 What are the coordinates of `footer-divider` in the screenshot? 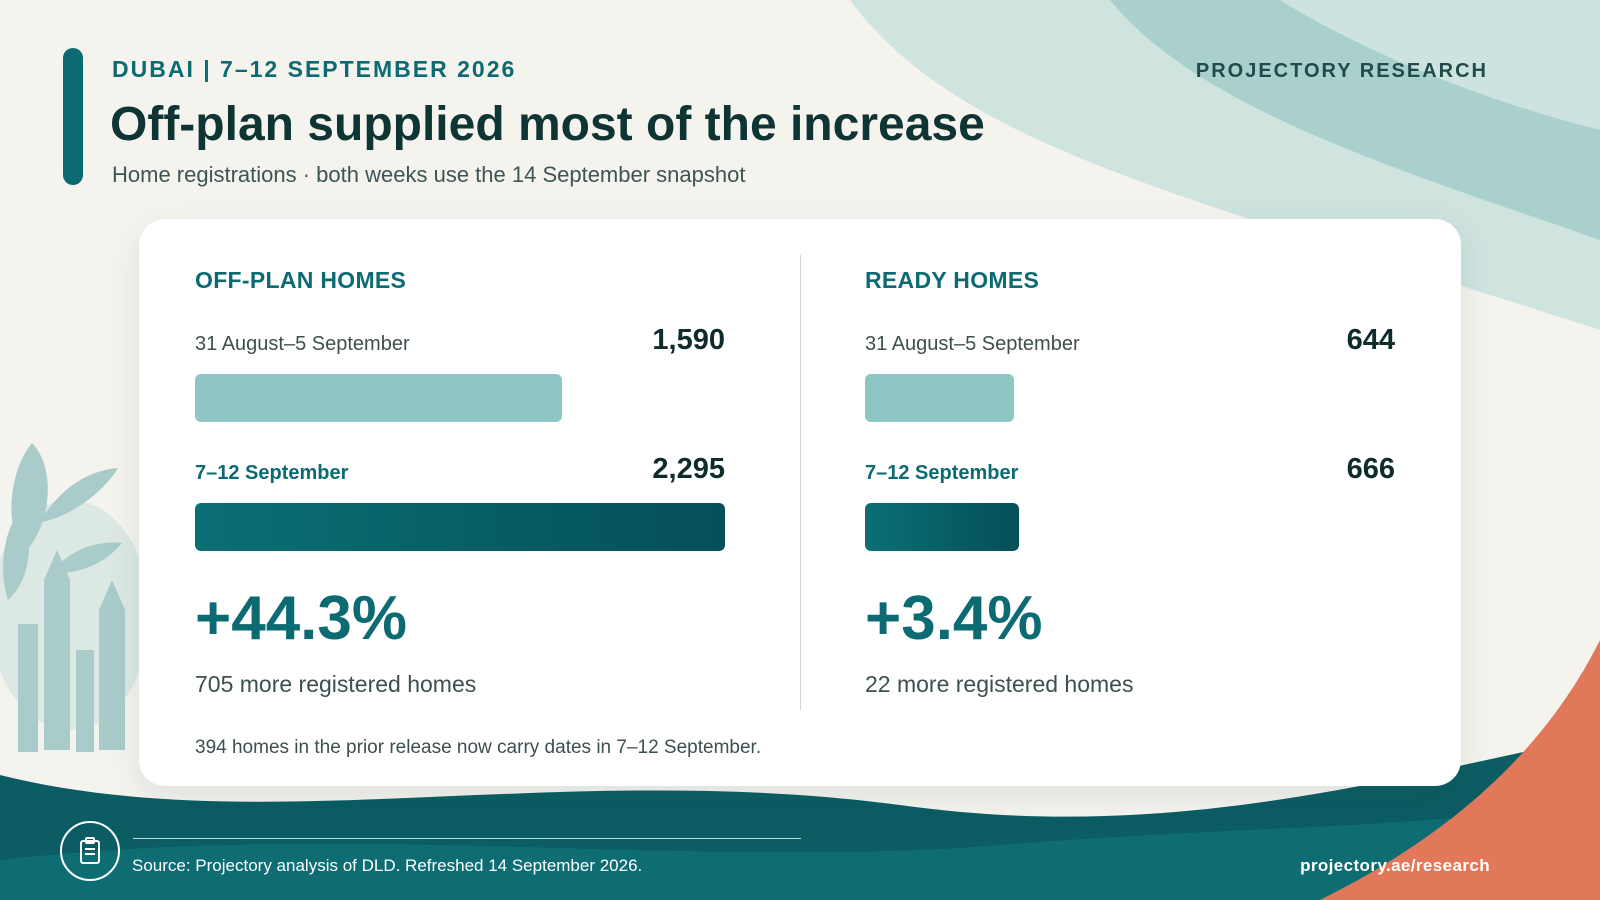 It's located at (467, 838).